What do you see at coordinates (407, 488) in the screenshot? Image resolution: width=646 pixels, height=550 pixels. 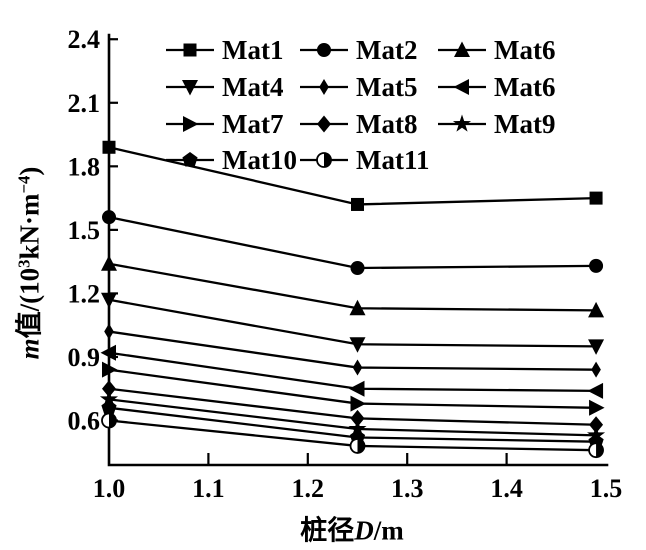 I see `x-tick-label: 1.3` at bounding box center [407, 488].